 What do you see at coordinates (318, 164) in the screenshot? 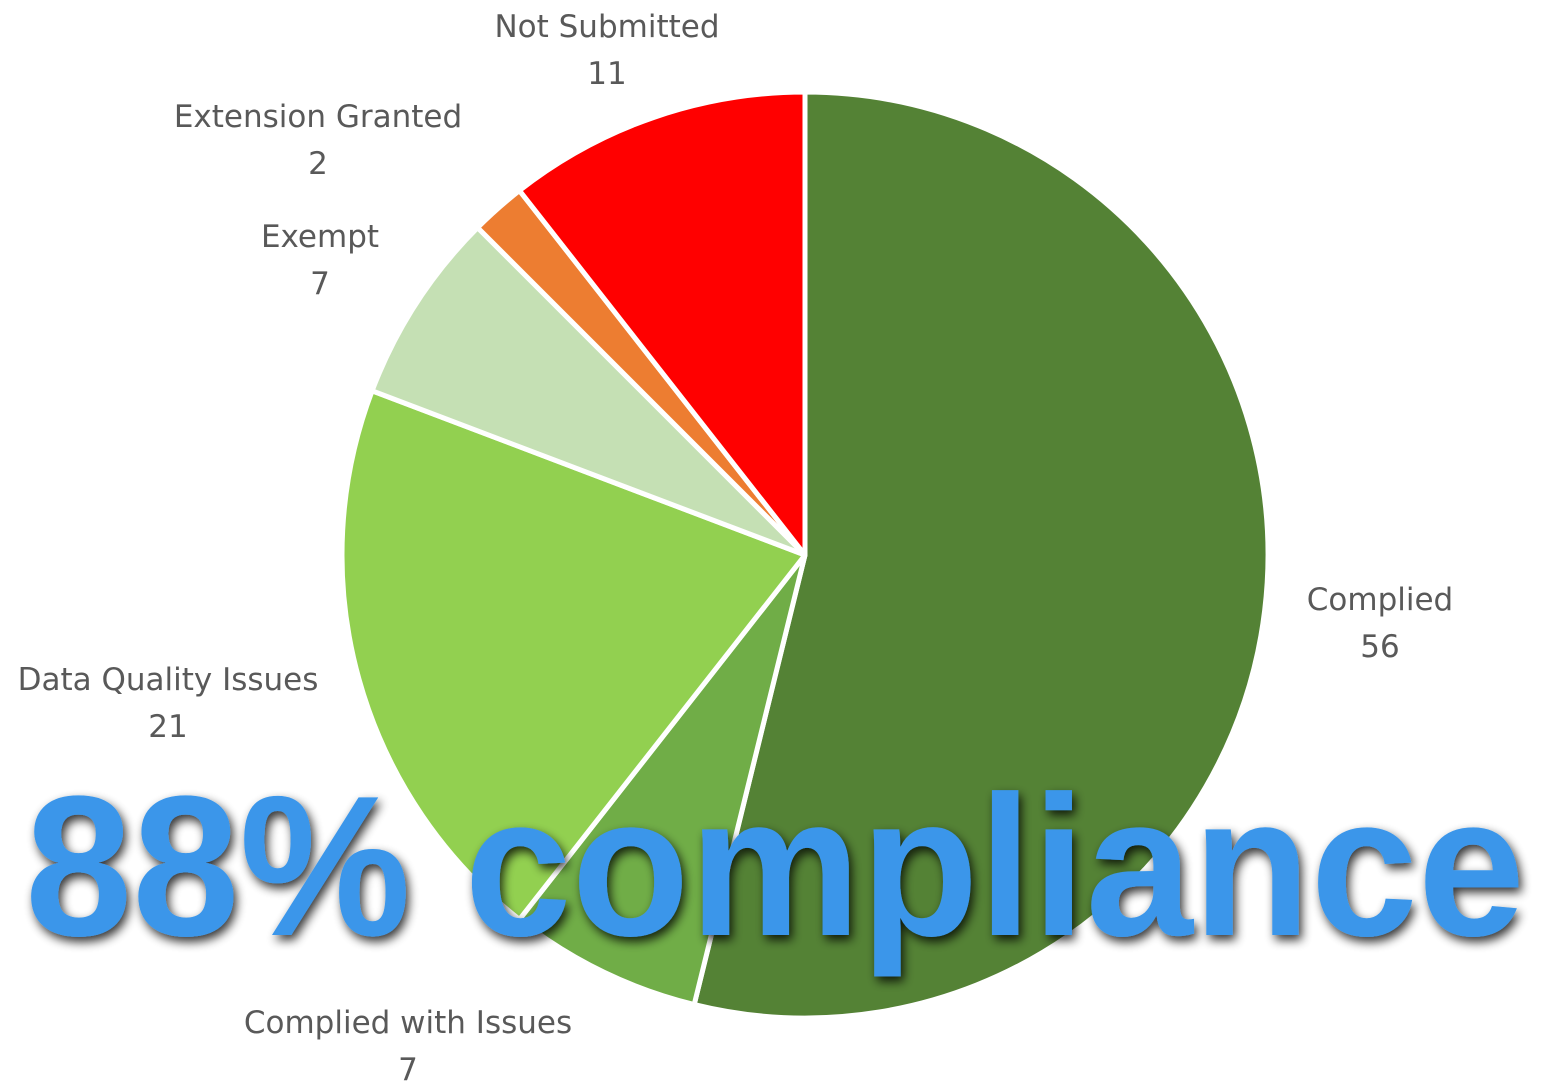
I see `slice-value: 2` at bounding box center [318, 164].